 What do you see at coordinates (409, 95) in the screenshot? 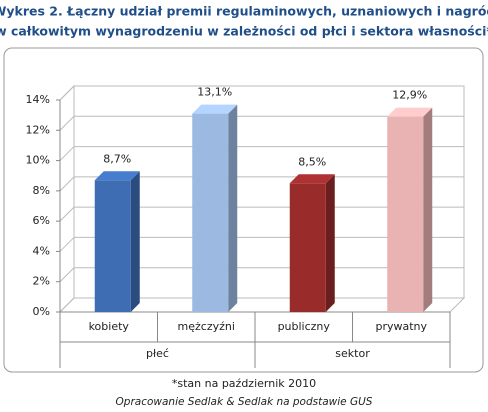
I see `value-label: 12,9%` at bounding box center [409, 95].